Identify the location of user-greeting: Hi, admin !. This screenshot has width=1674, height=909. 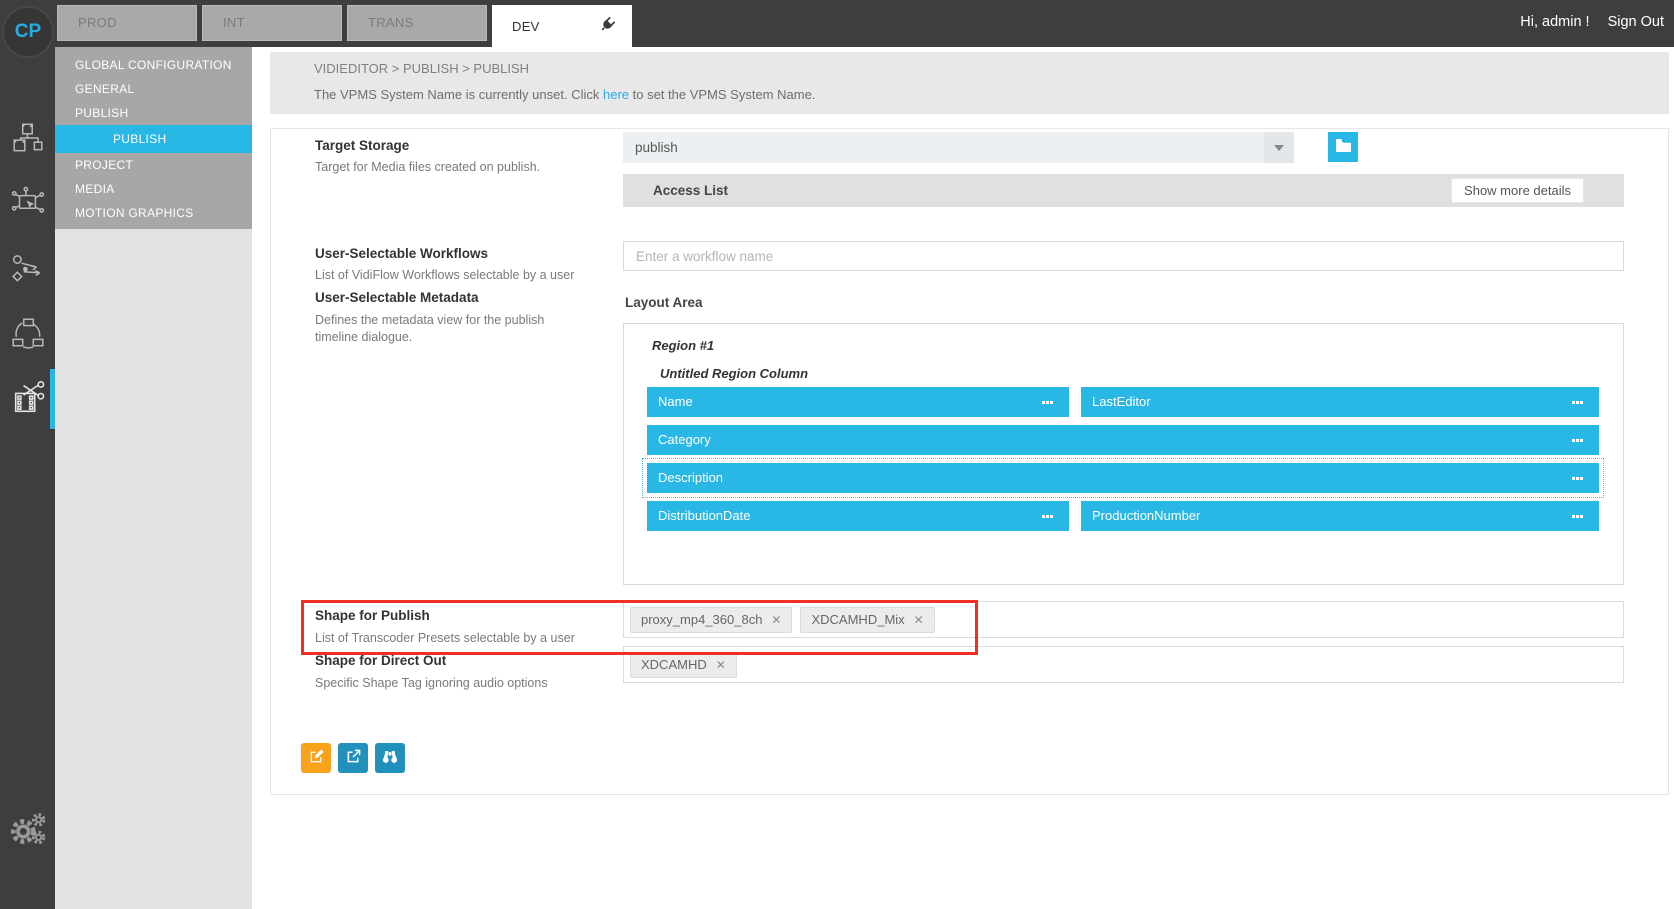
(1555, 22).